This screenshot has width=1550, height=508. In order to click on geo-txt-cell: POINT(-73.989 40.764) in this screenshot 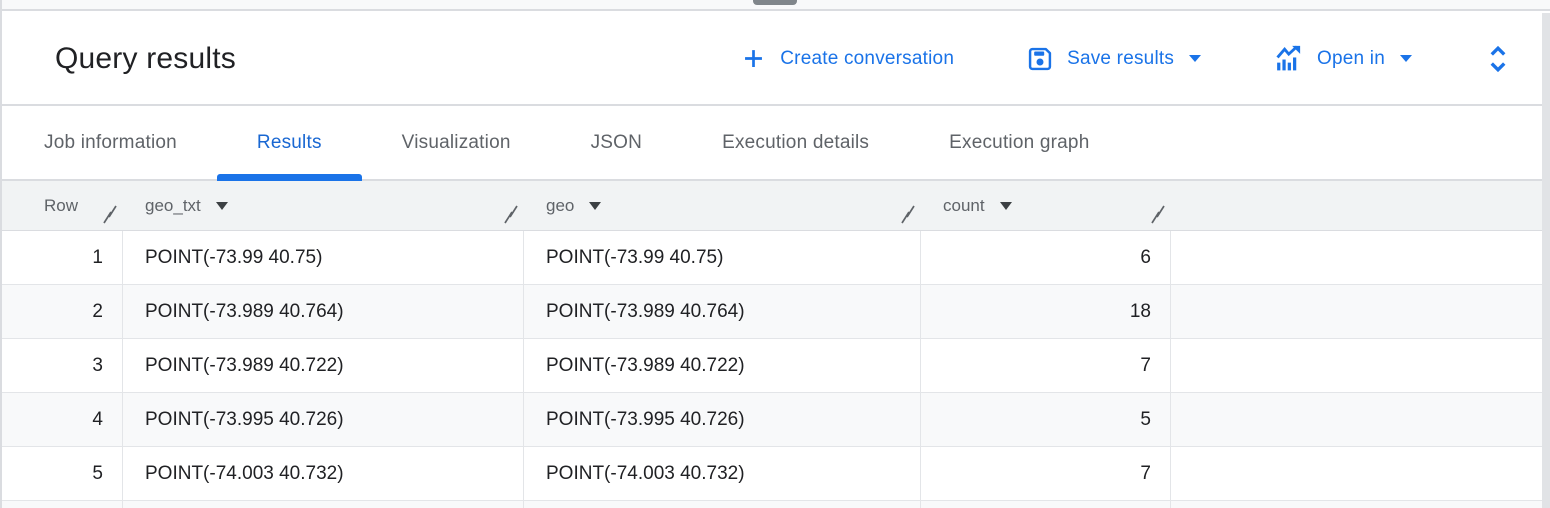, I will do `click(323, 312)`.